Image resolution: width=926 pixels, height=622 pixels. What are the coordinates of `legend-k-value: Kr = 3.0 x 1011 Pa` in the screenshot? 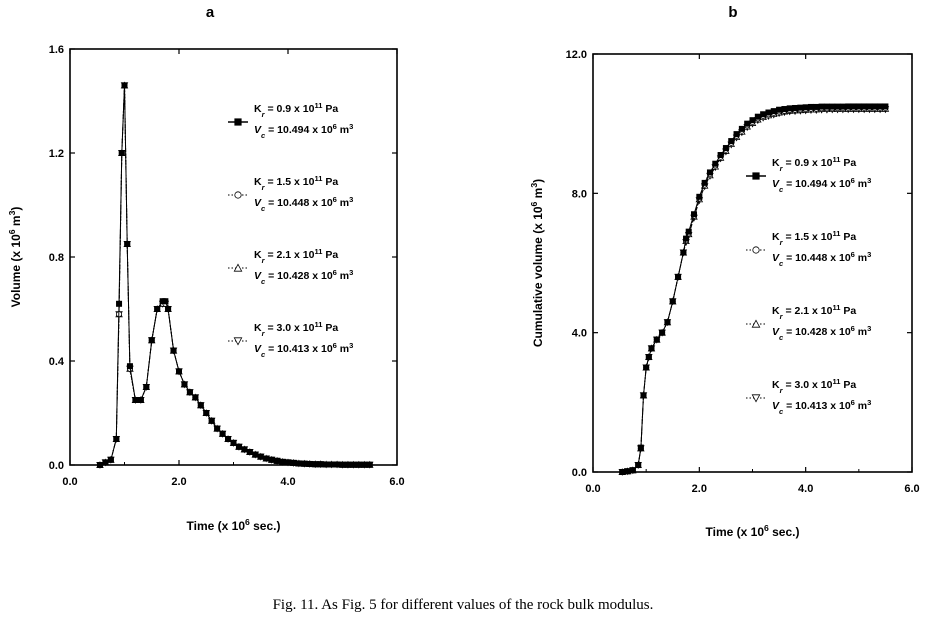 It's located at (814, 386).